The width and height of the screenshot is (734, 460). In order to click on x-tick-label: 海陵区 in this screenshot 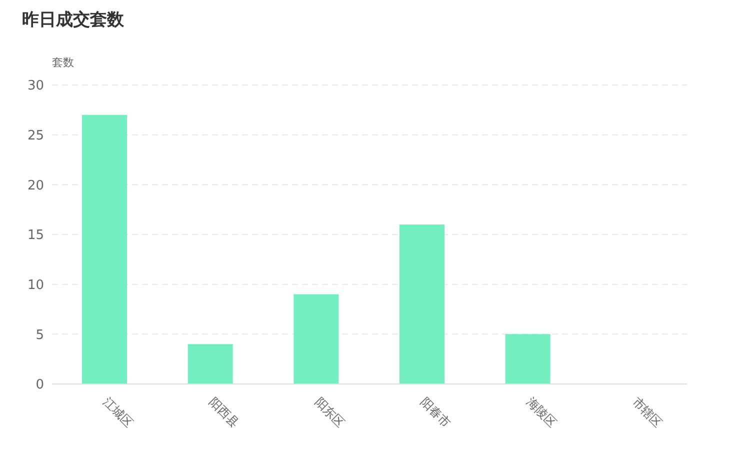, I will do `click(542, 412)`.